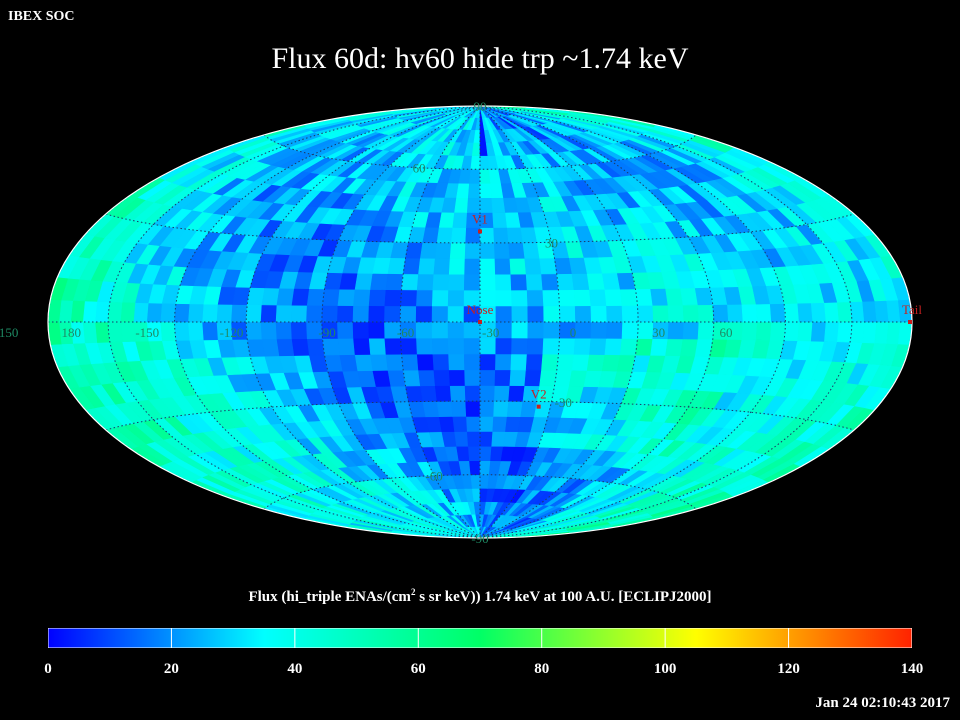  I want to click on marker-label: Nose, so click(480, 309).